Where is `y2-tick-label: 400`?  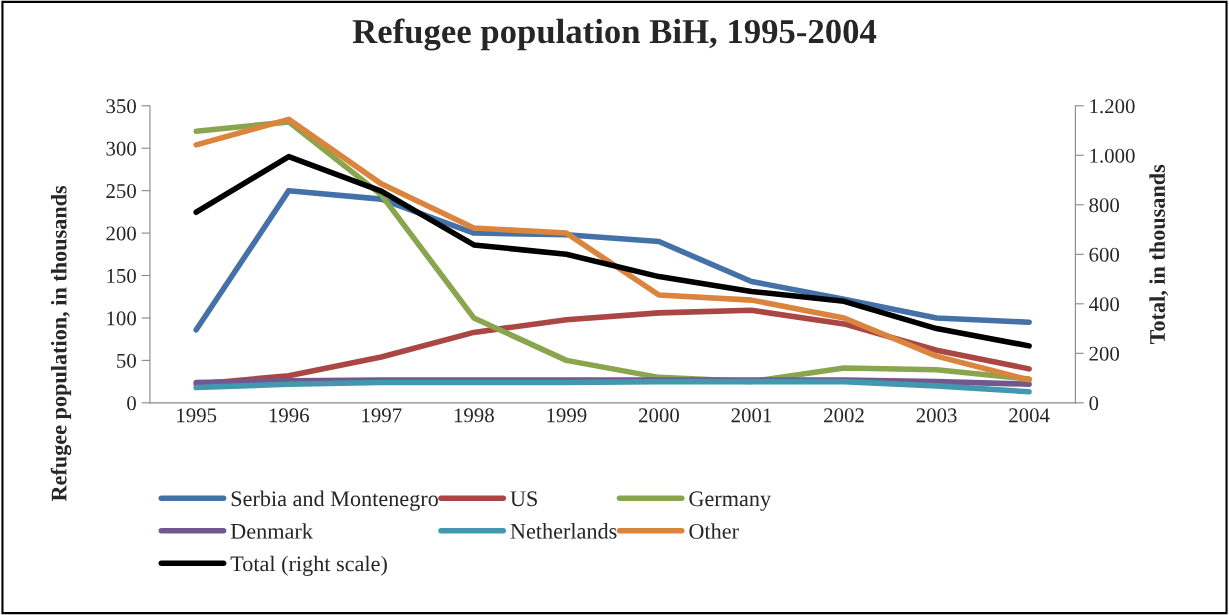 y2-tick-label: 400 is located at coordinates (1104, 304).